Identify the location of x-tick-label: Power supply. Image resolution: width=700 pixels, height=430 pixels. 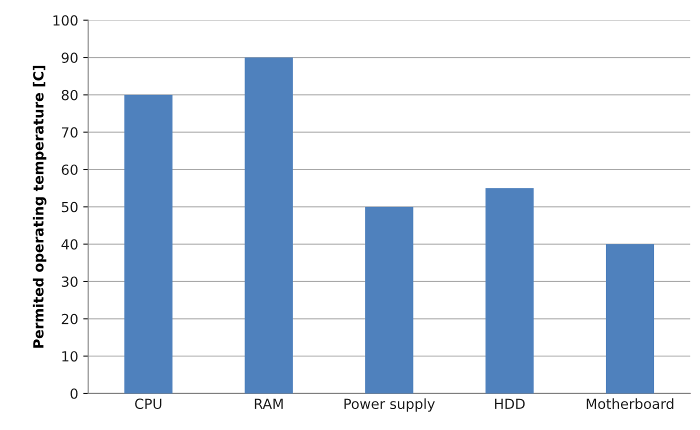
(389, 405).